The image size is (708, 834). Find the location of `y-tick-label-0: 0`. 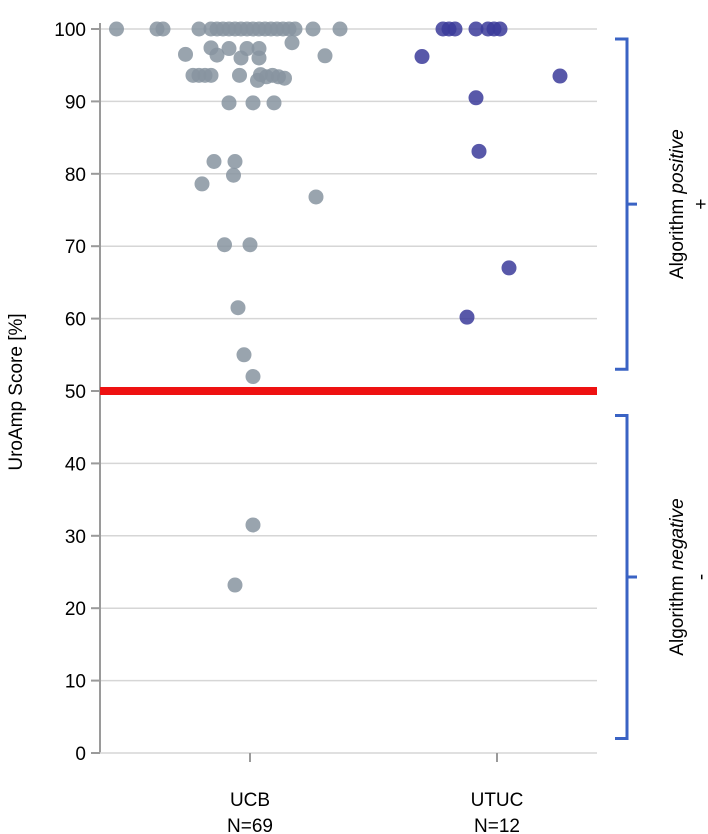

y-tick-label-0: 0 is located at coordinates (80, 754).